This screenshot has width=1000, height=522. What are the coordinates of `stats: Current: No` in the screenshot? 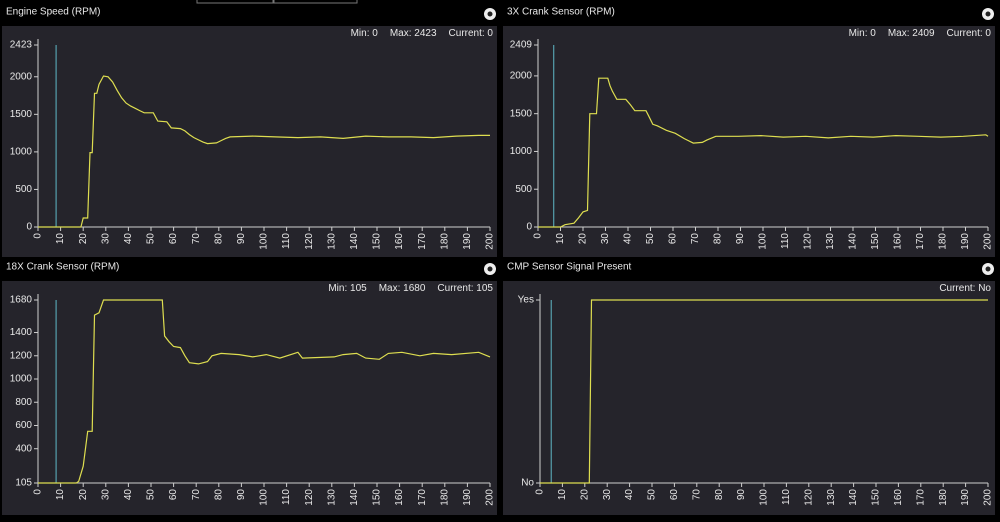 It's located at (965, 288).